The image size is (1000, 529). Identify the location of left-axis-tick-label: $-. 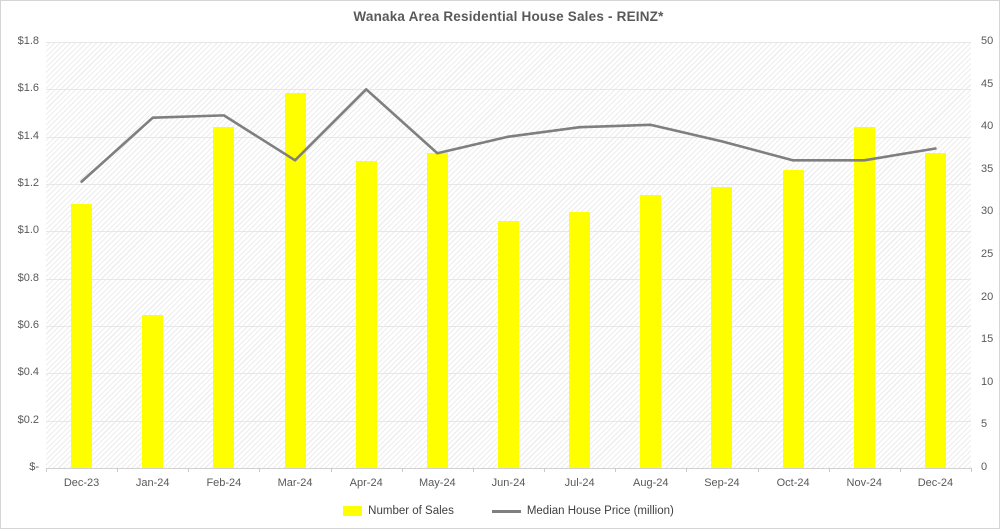
(34, 467).